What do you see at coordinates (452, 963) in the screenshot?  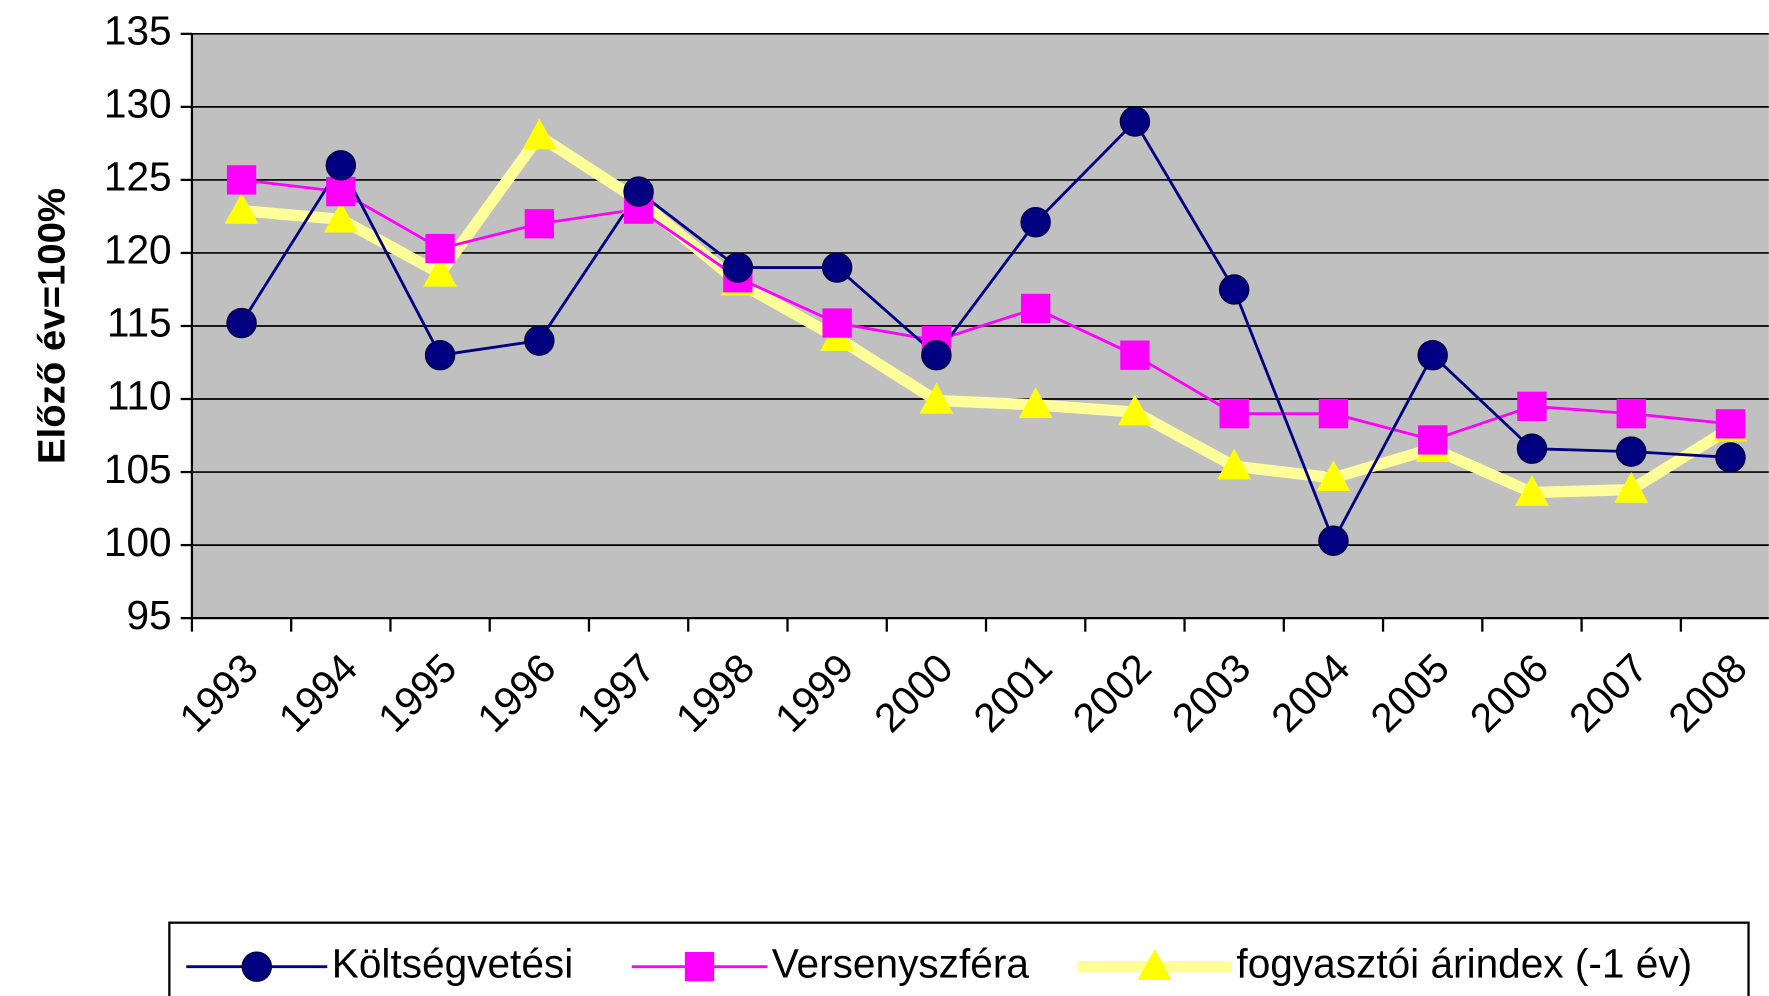 I see `legend-label: Költségvetési` at bounding box center [452, 963].